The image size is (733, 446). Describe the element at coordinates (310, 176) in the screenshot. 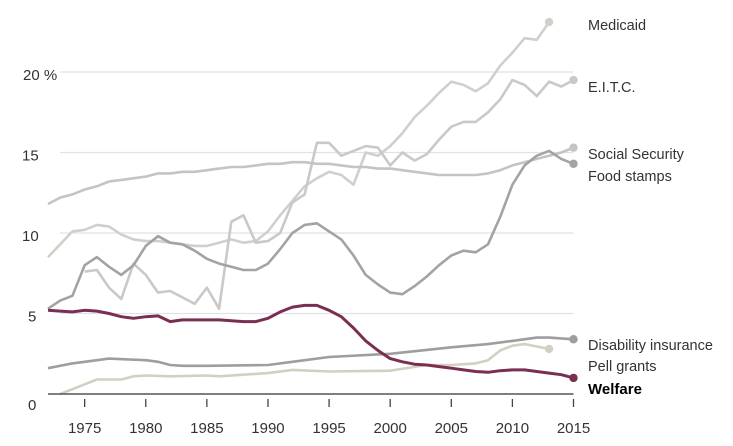

I see `series-line-social-security` at that location.